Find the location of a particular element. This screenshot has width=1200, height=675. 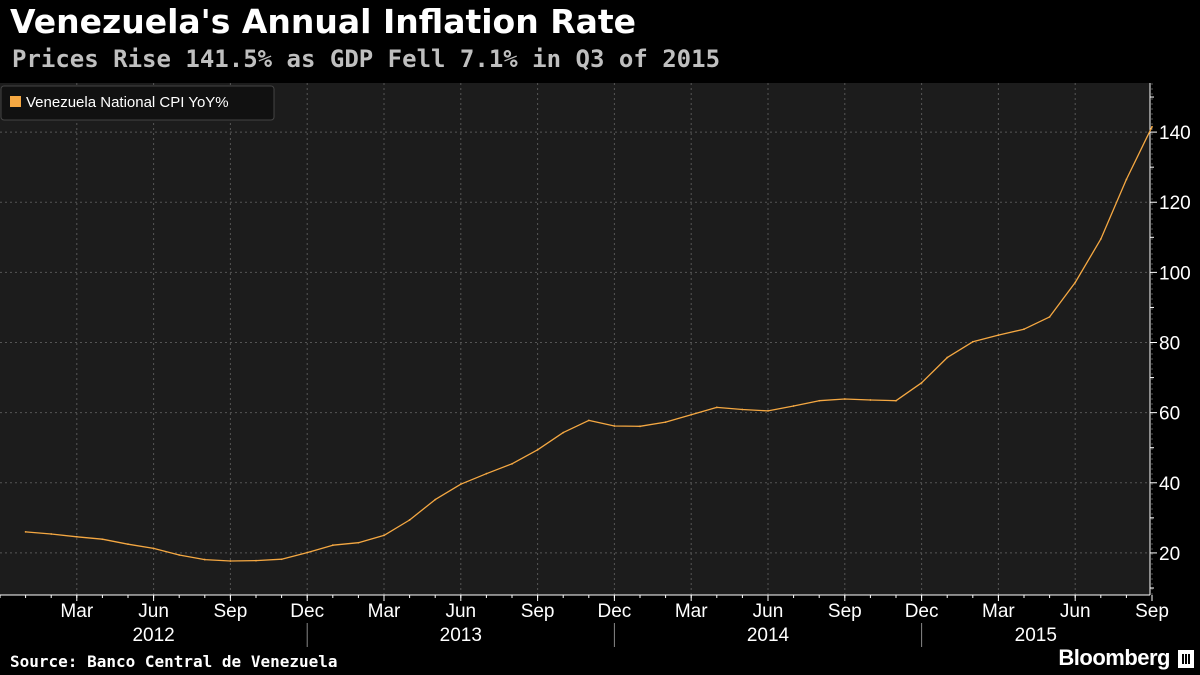

year-label: 2015 is located at coordinates (1036, 635).